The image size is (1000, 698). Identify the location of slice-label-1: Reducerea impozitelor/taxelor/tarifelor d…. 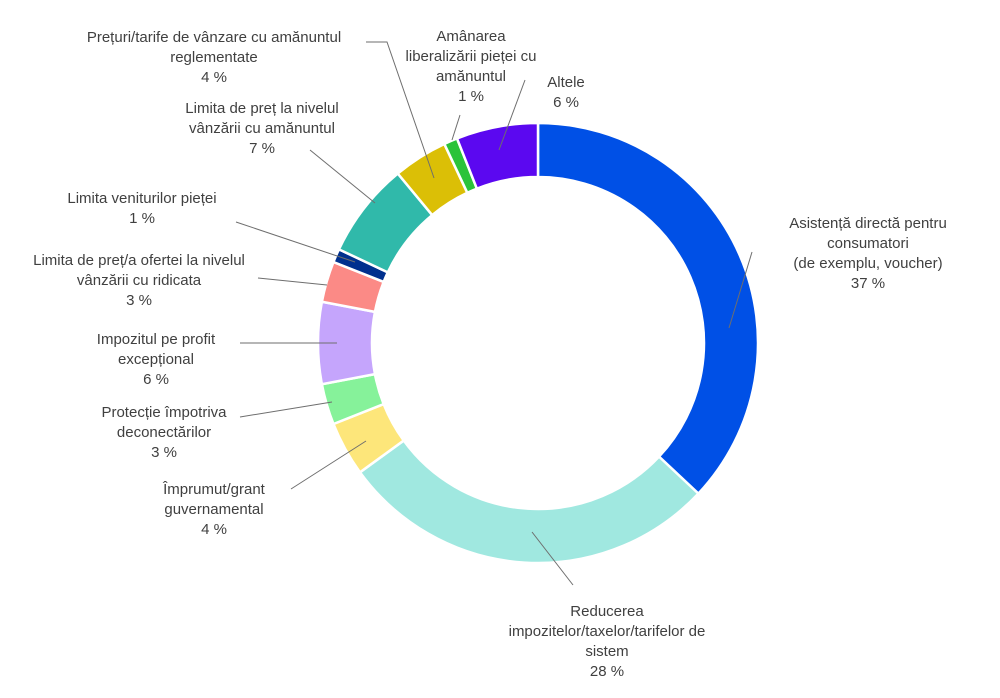
(607, 641).